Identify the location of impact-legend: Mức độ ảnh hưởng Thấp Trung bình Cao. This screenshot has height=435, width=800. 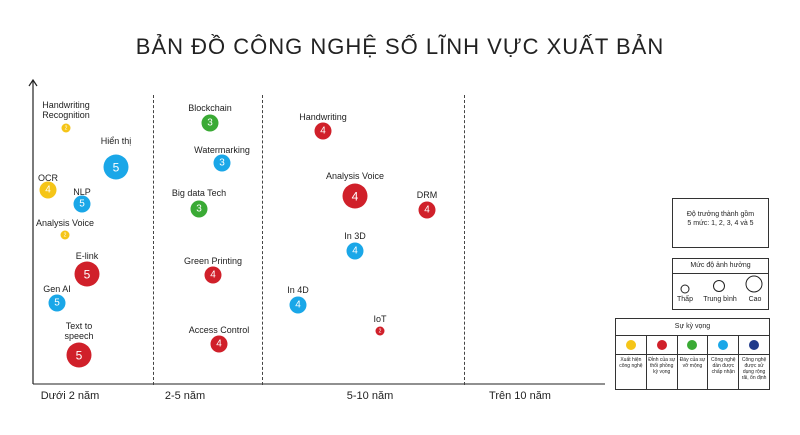
(720, 284).